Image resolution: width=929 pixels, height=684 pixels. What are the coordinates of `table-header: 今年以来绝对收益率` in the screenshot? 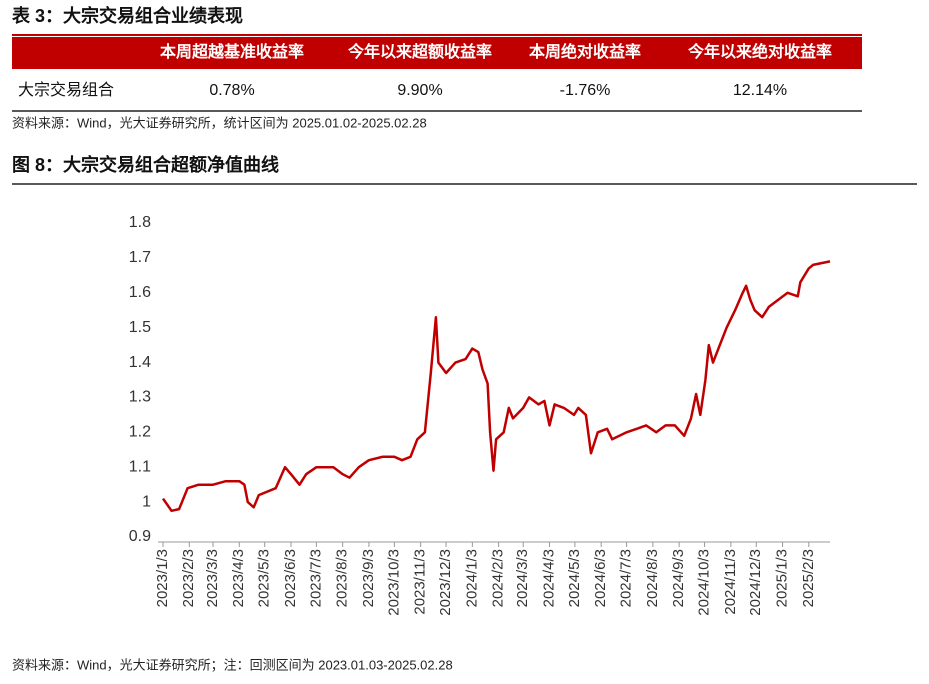 It's located at (759, 51).